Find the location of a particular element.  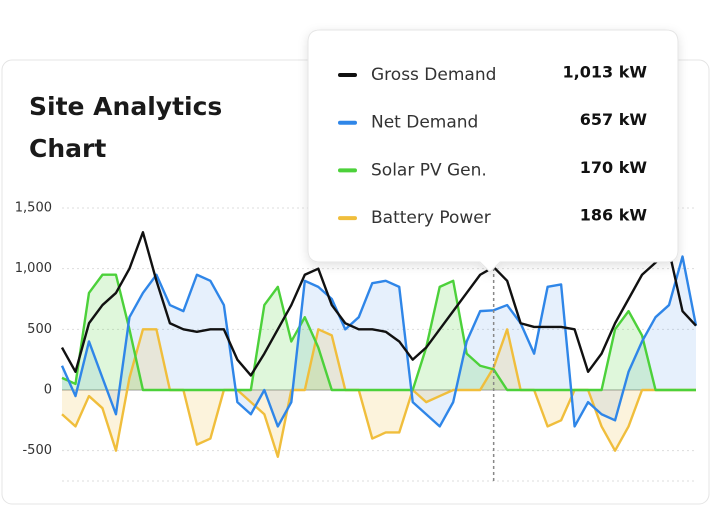

tooltip-value: 170 kW is located at coordinates (614, 167).